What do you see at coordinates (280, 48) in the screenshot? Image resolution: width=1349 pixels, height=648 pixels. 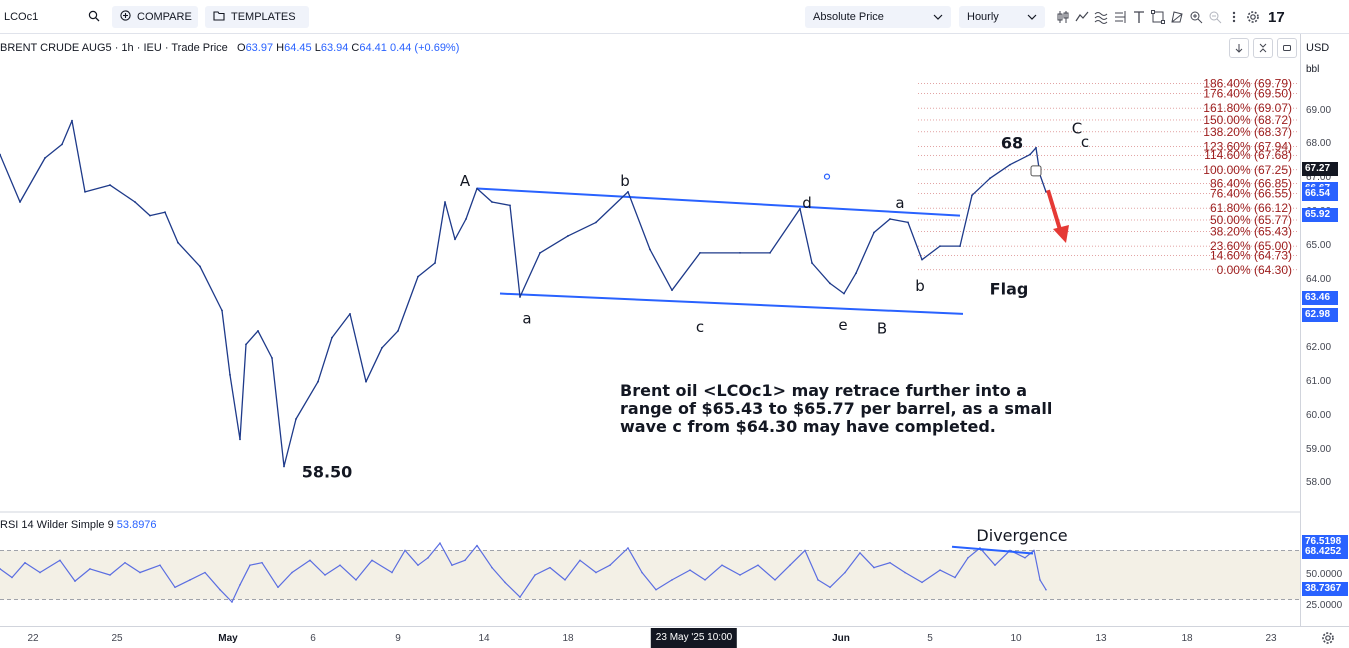 I see `legend-high-label: H` at bounding box center [280, 48].